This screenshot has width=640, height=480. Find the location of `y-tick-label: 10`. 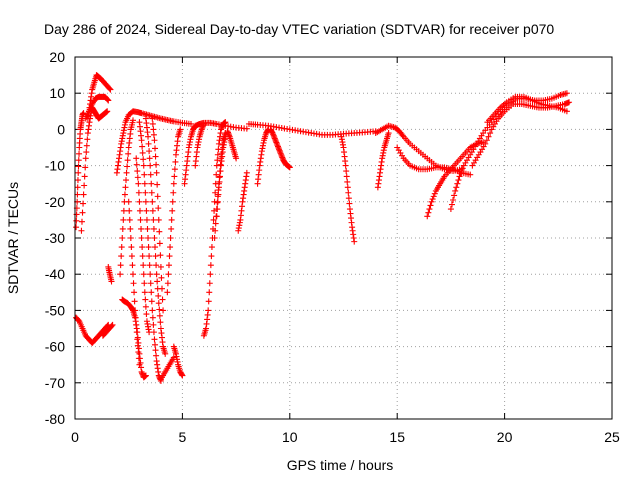

y-tick-label: 10 is located at coordinates (57, 93).